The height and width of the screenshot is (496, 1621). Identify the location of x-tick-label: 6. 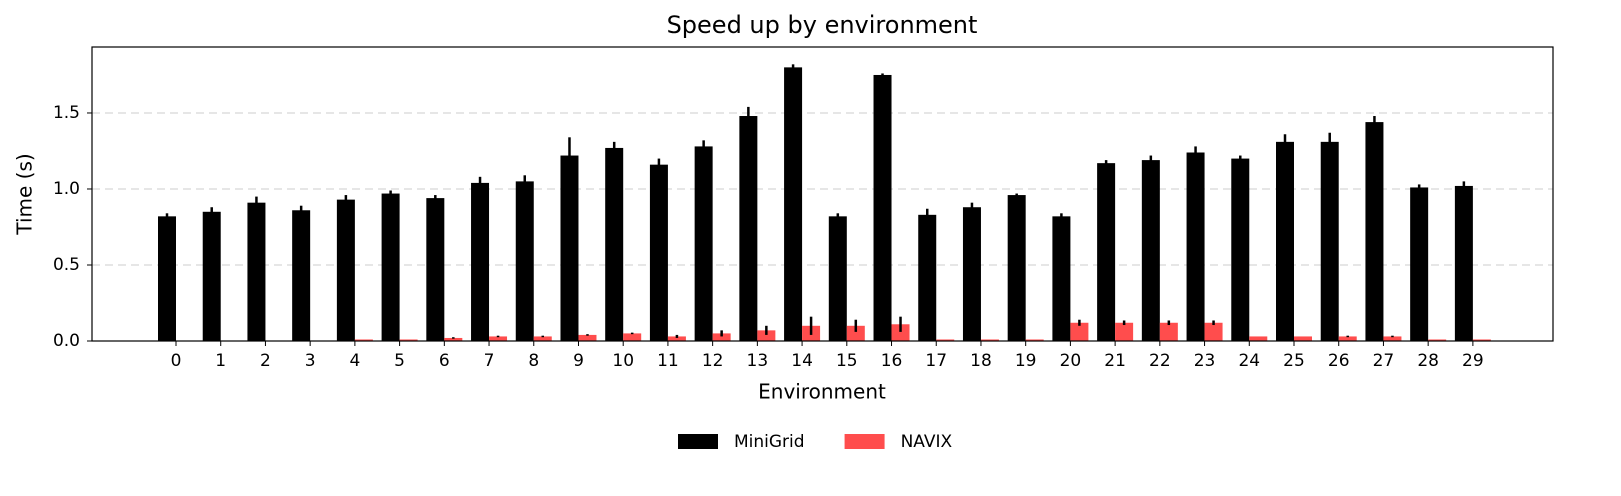
(444, 361).